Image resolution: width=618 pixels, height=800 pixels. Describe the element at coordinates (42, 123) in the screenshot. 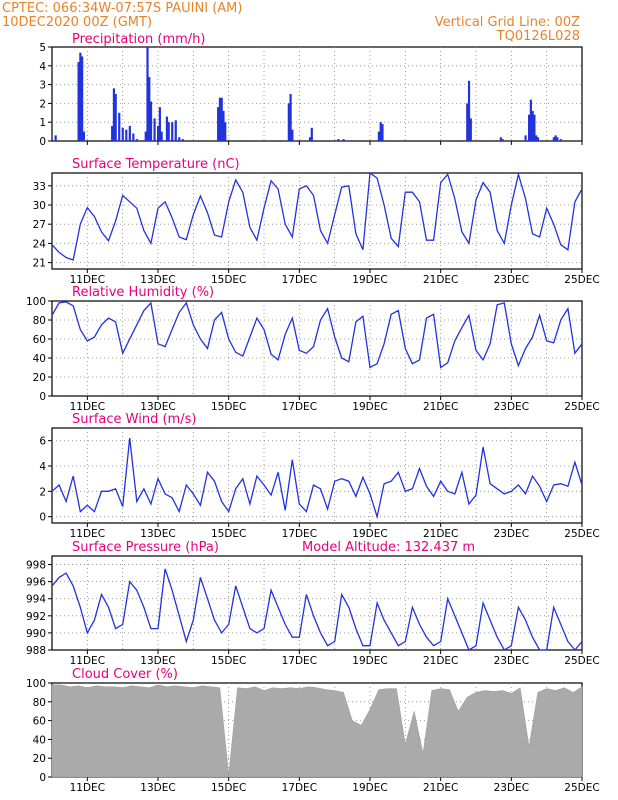

I see `y-tick-label: 1` at that location.